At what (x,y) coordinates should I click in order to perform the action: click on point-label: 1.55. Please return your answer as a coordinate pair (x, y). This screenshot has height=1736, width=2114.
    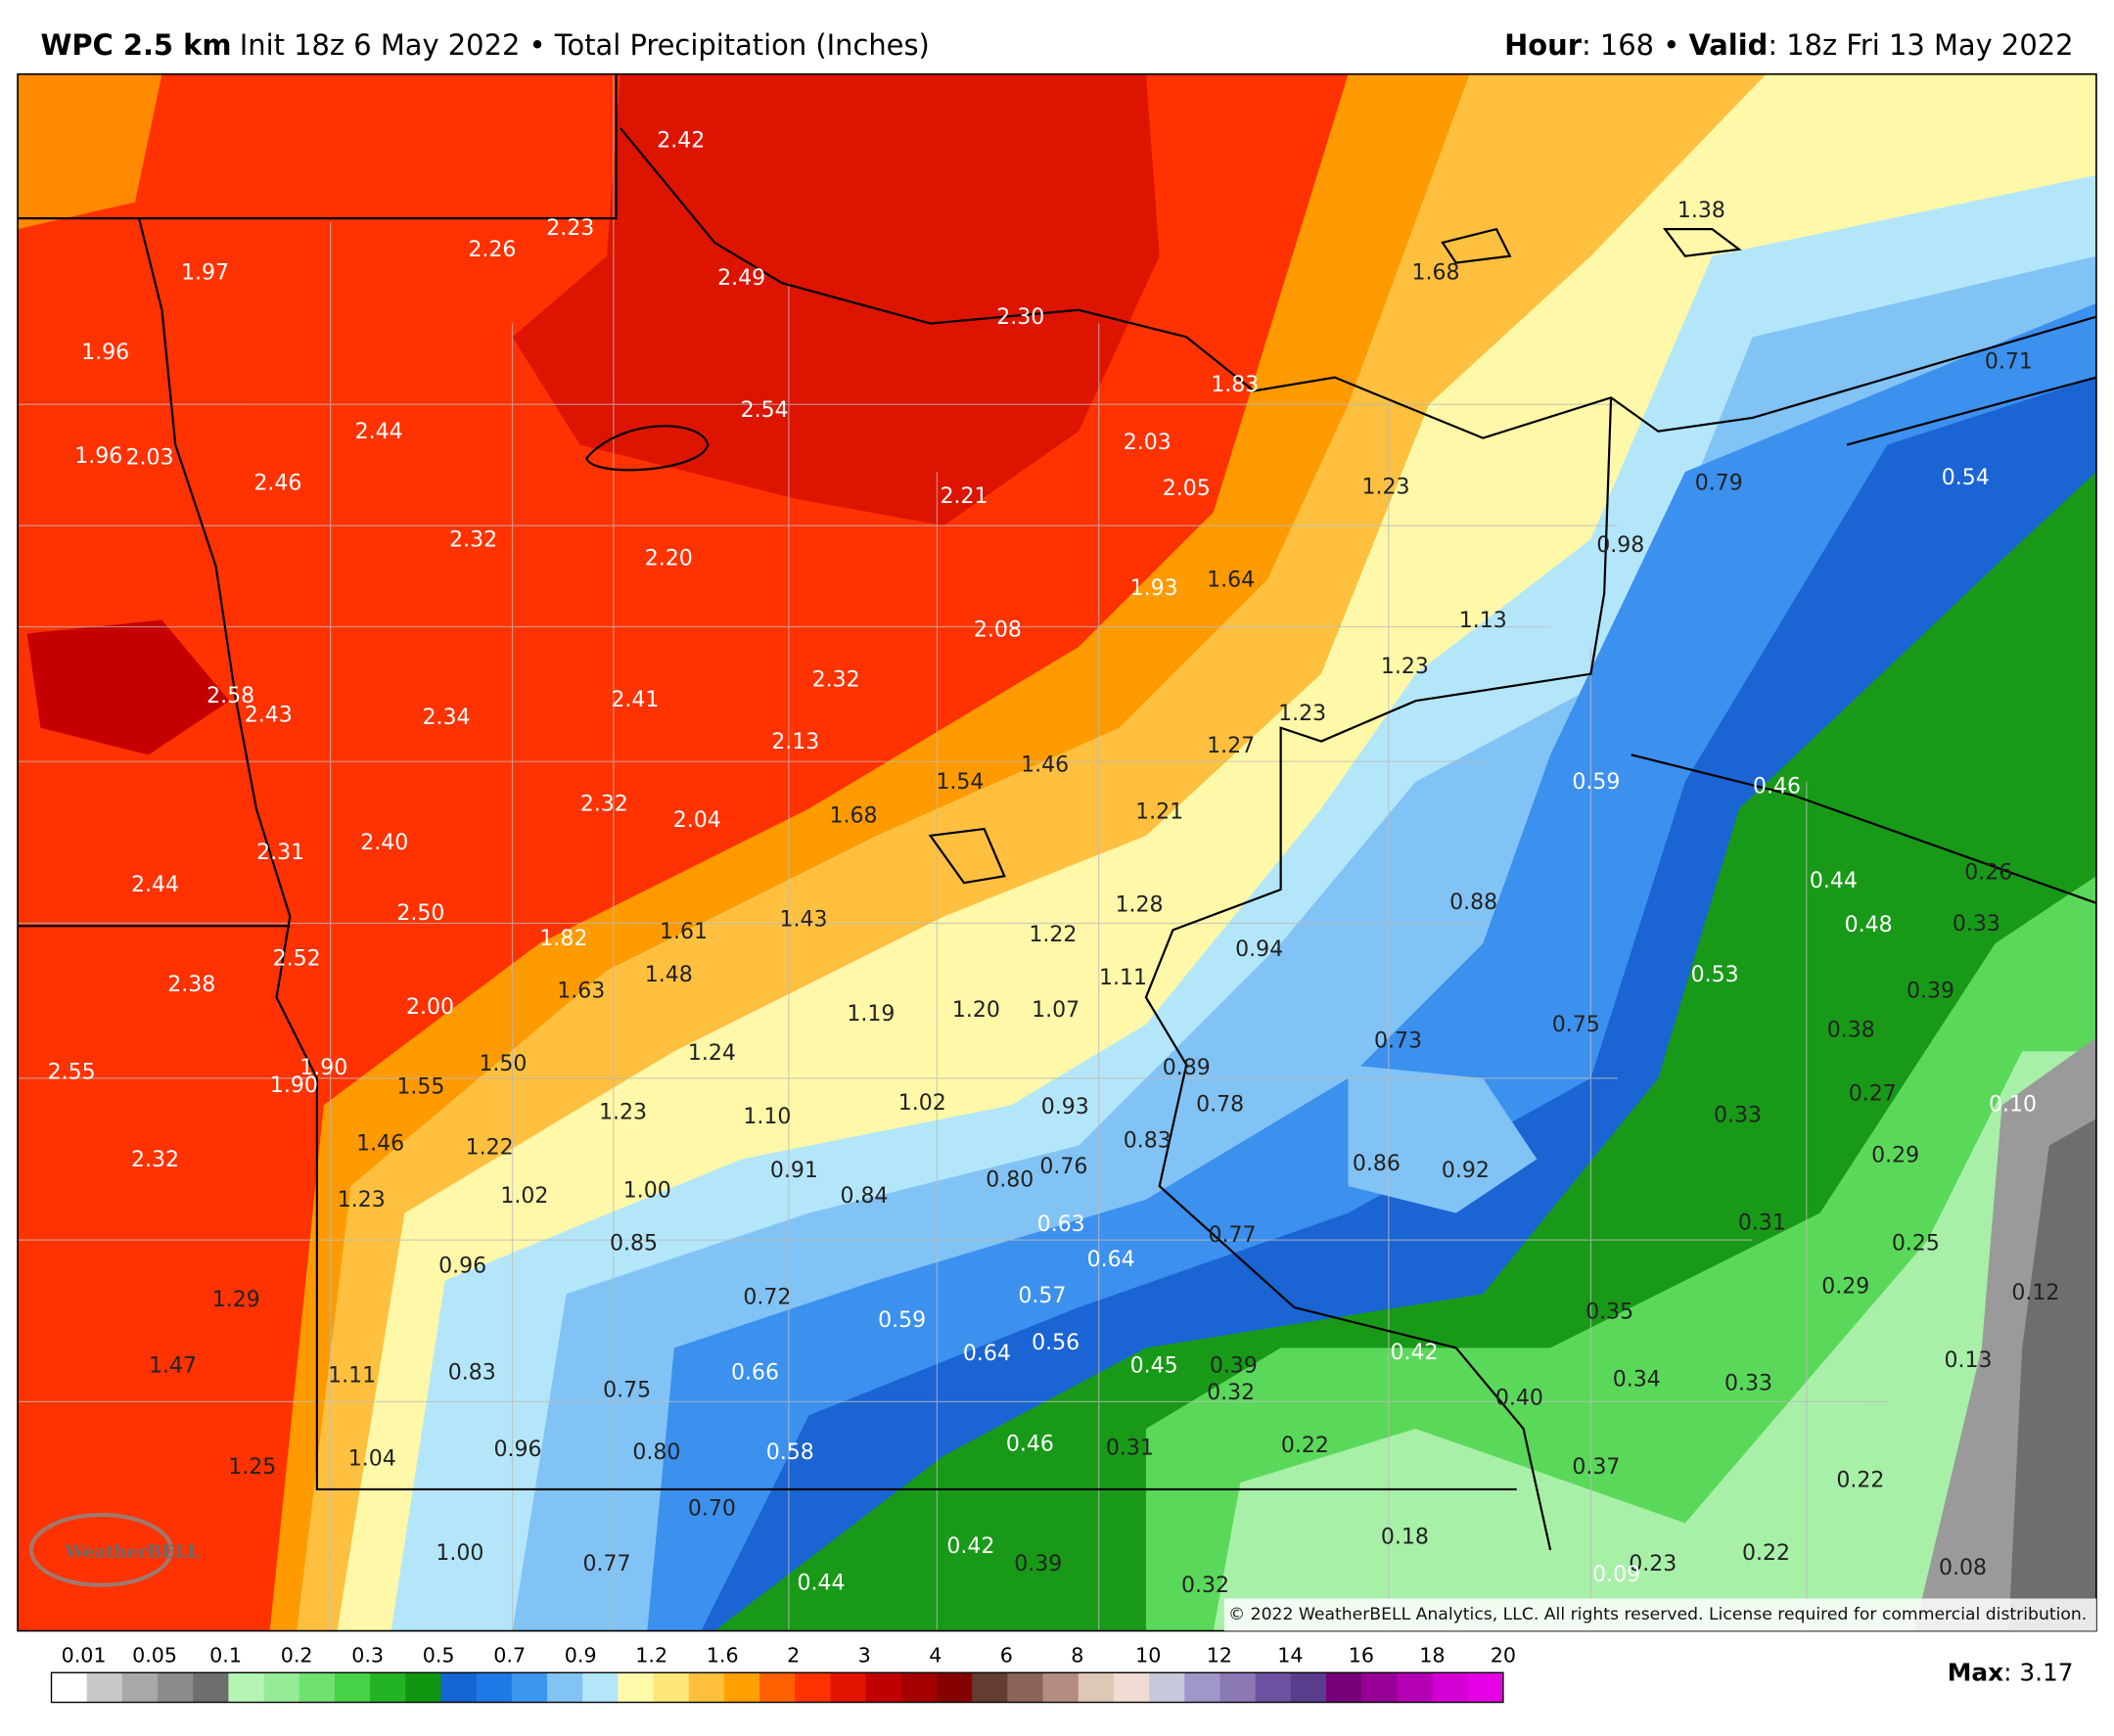
    Looking at the image, I should click on (420, 1087).